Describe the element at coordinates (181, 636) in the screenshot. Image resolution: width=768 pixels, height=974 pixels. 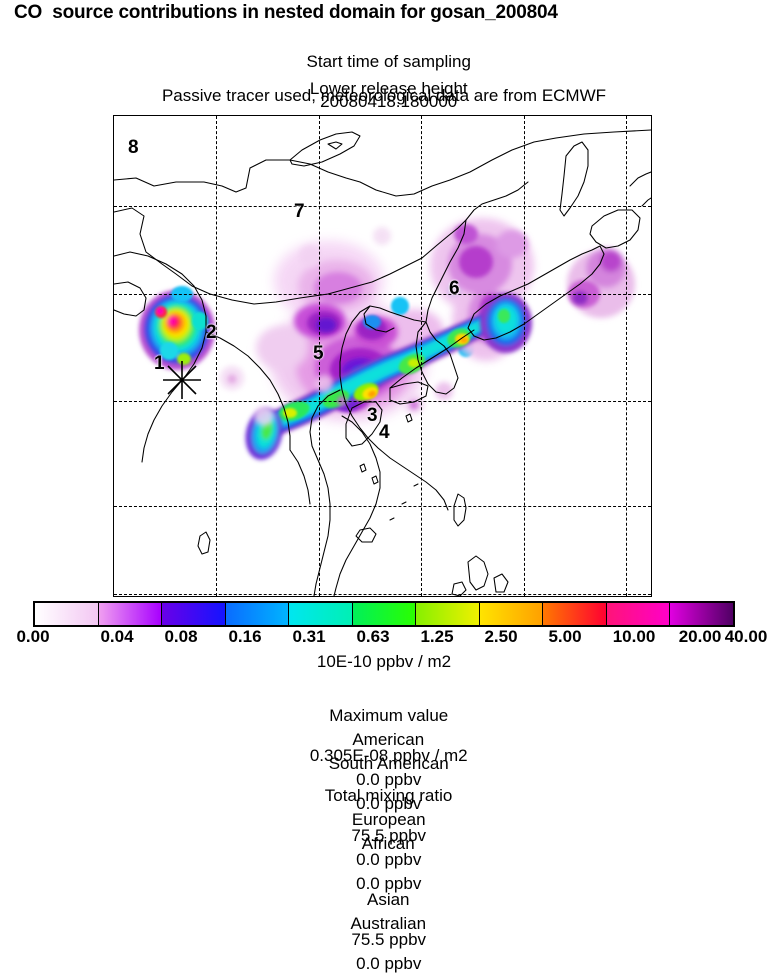
I see `colorbar-tick: 0.08` at that location.